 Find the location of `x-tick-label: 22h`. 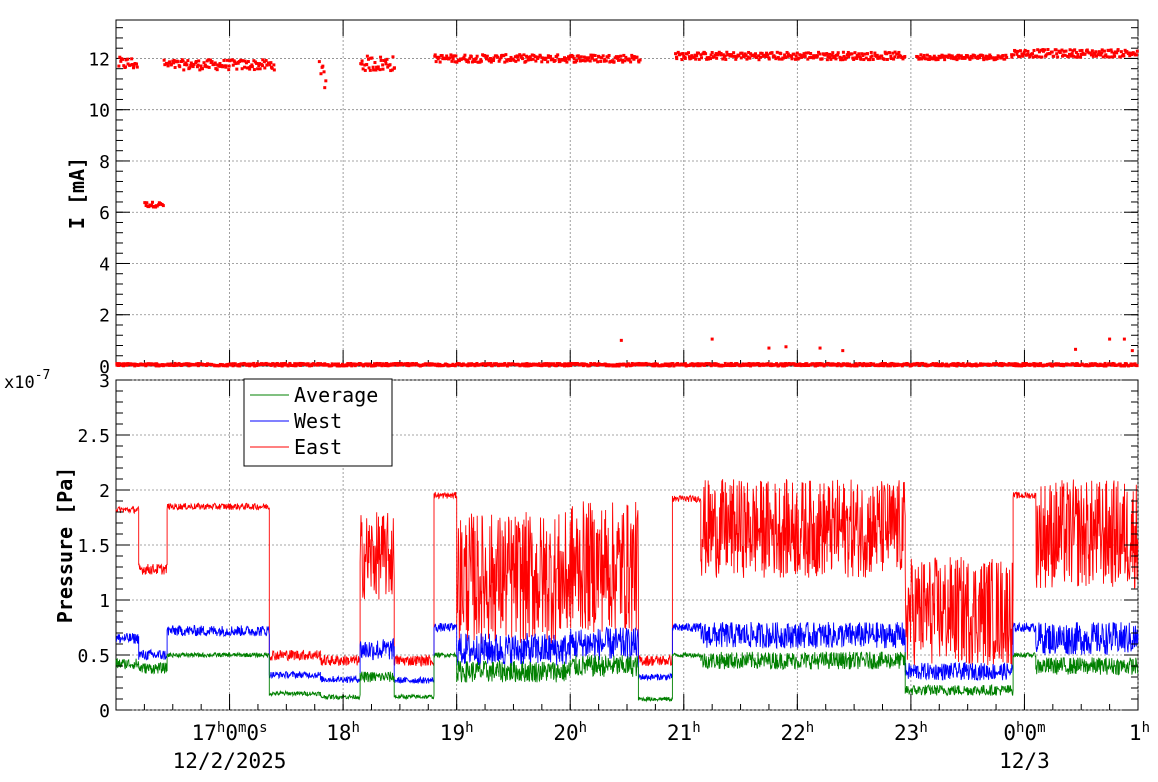

x-tick-label: 22h is located at coordinates (797, 732).